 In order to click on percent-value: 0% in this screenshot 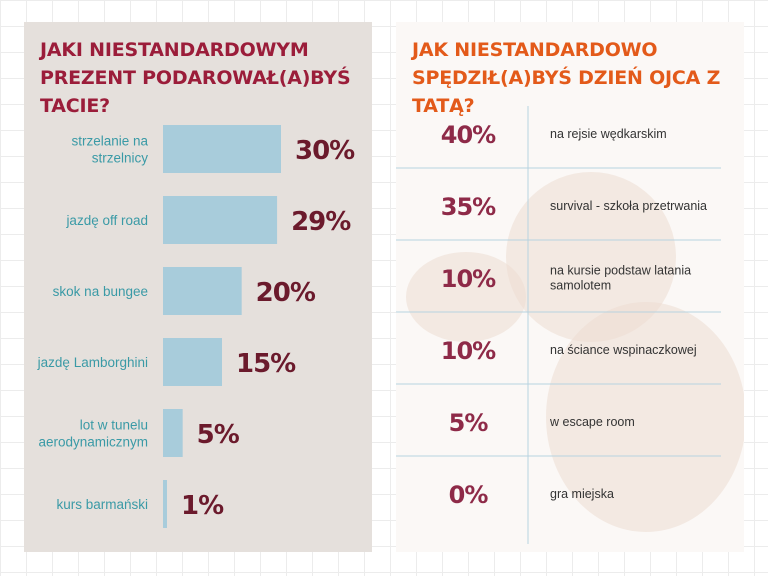, I will do `click(469, 495)`.